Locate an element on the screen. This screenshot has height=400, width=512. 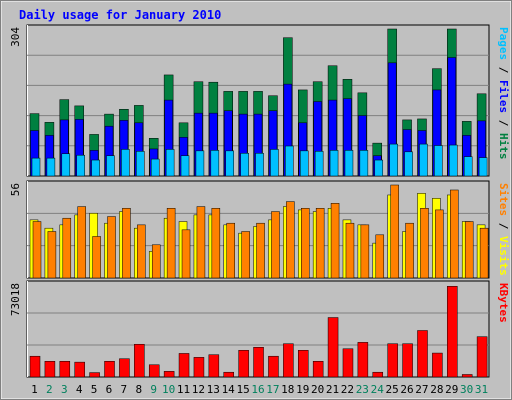
legend-label-visits: Sites / Visits is located at coordinates (503, 229).